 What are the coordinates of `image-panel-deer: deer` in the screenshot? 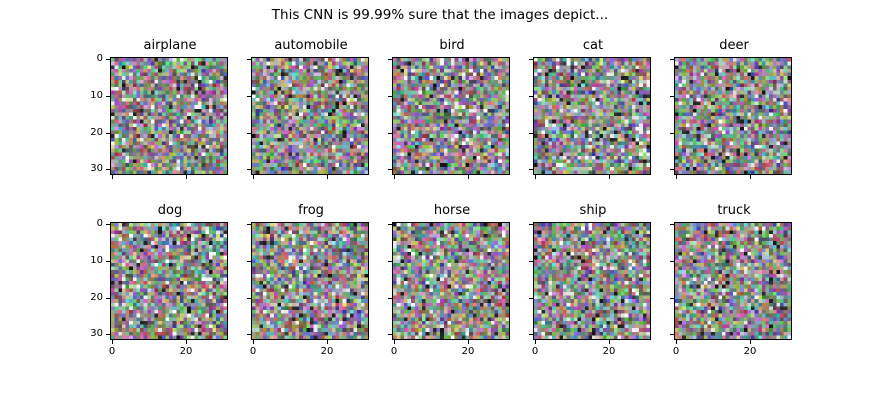 It's located at (731, 108).